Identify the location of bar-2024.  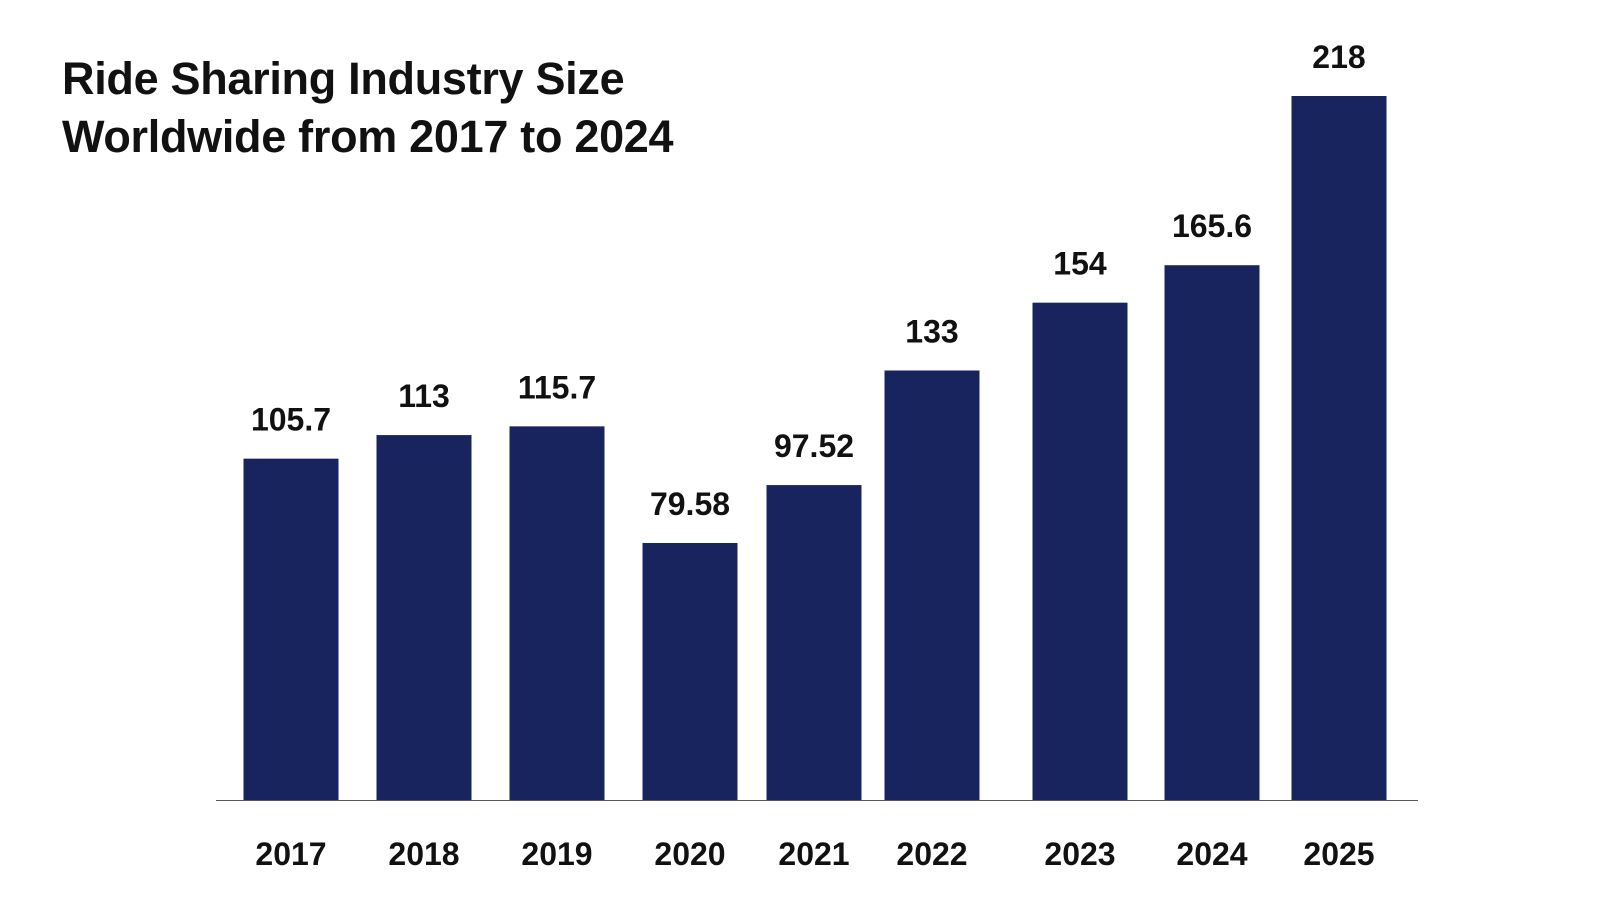
(1212, 532).